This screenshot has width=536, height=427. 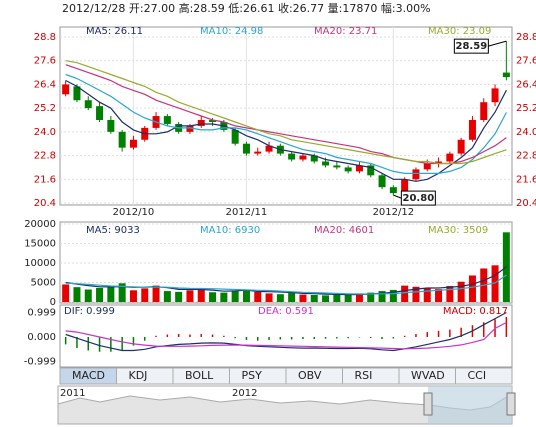 I want to click on legend-entry: MA5: 26.11, so click(x=114, y=31).